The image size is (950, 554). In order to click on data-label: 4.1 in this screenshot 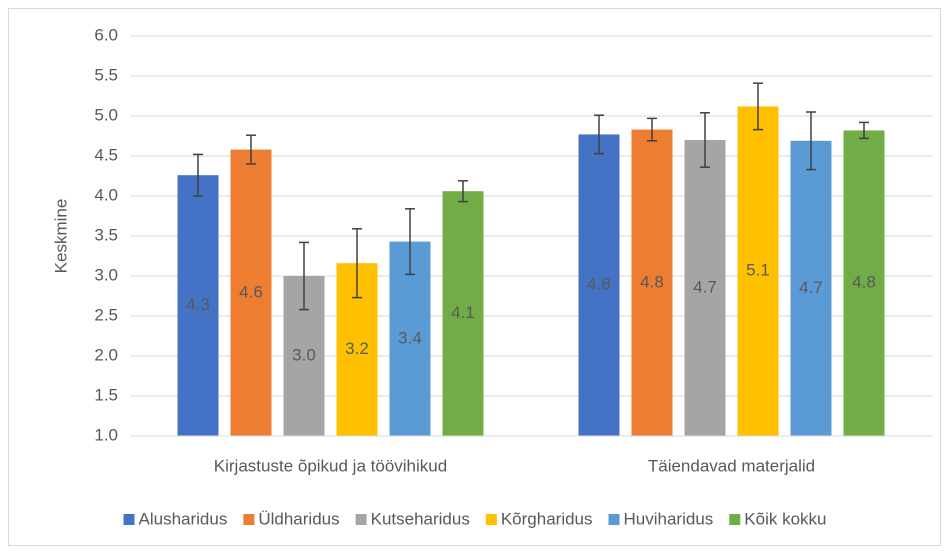, I will do `click(463, 312)`.